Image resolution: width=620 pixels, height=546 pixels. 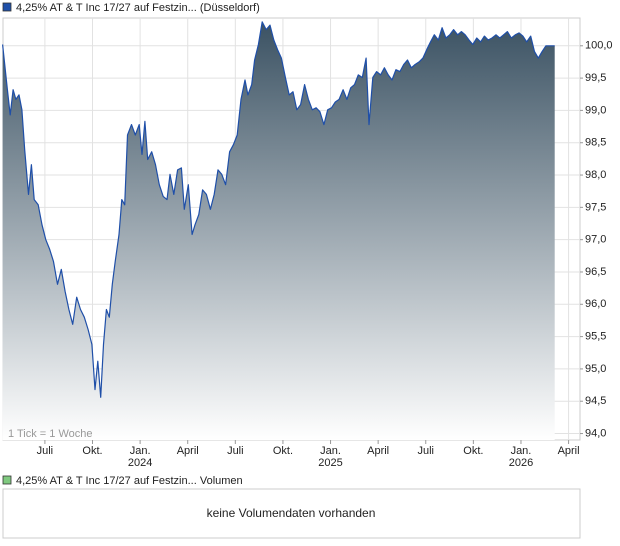 What do you see at coordinates (595, 240) in the screenshot?
I see `y-tick-label: 97,0` at bounding box center [595, 240].